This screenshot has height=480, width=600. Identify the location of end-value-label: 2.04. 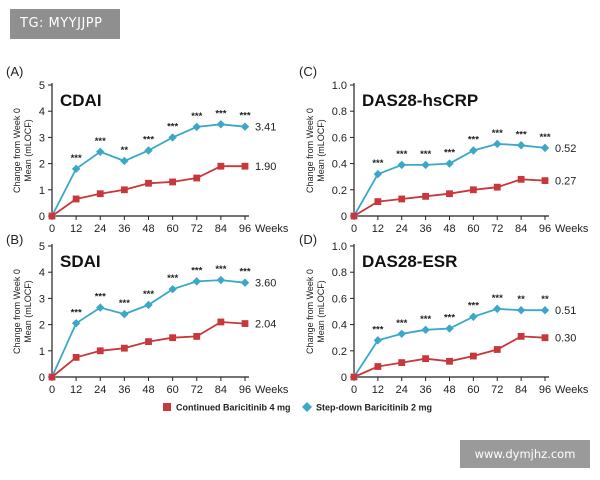
(265, 325).